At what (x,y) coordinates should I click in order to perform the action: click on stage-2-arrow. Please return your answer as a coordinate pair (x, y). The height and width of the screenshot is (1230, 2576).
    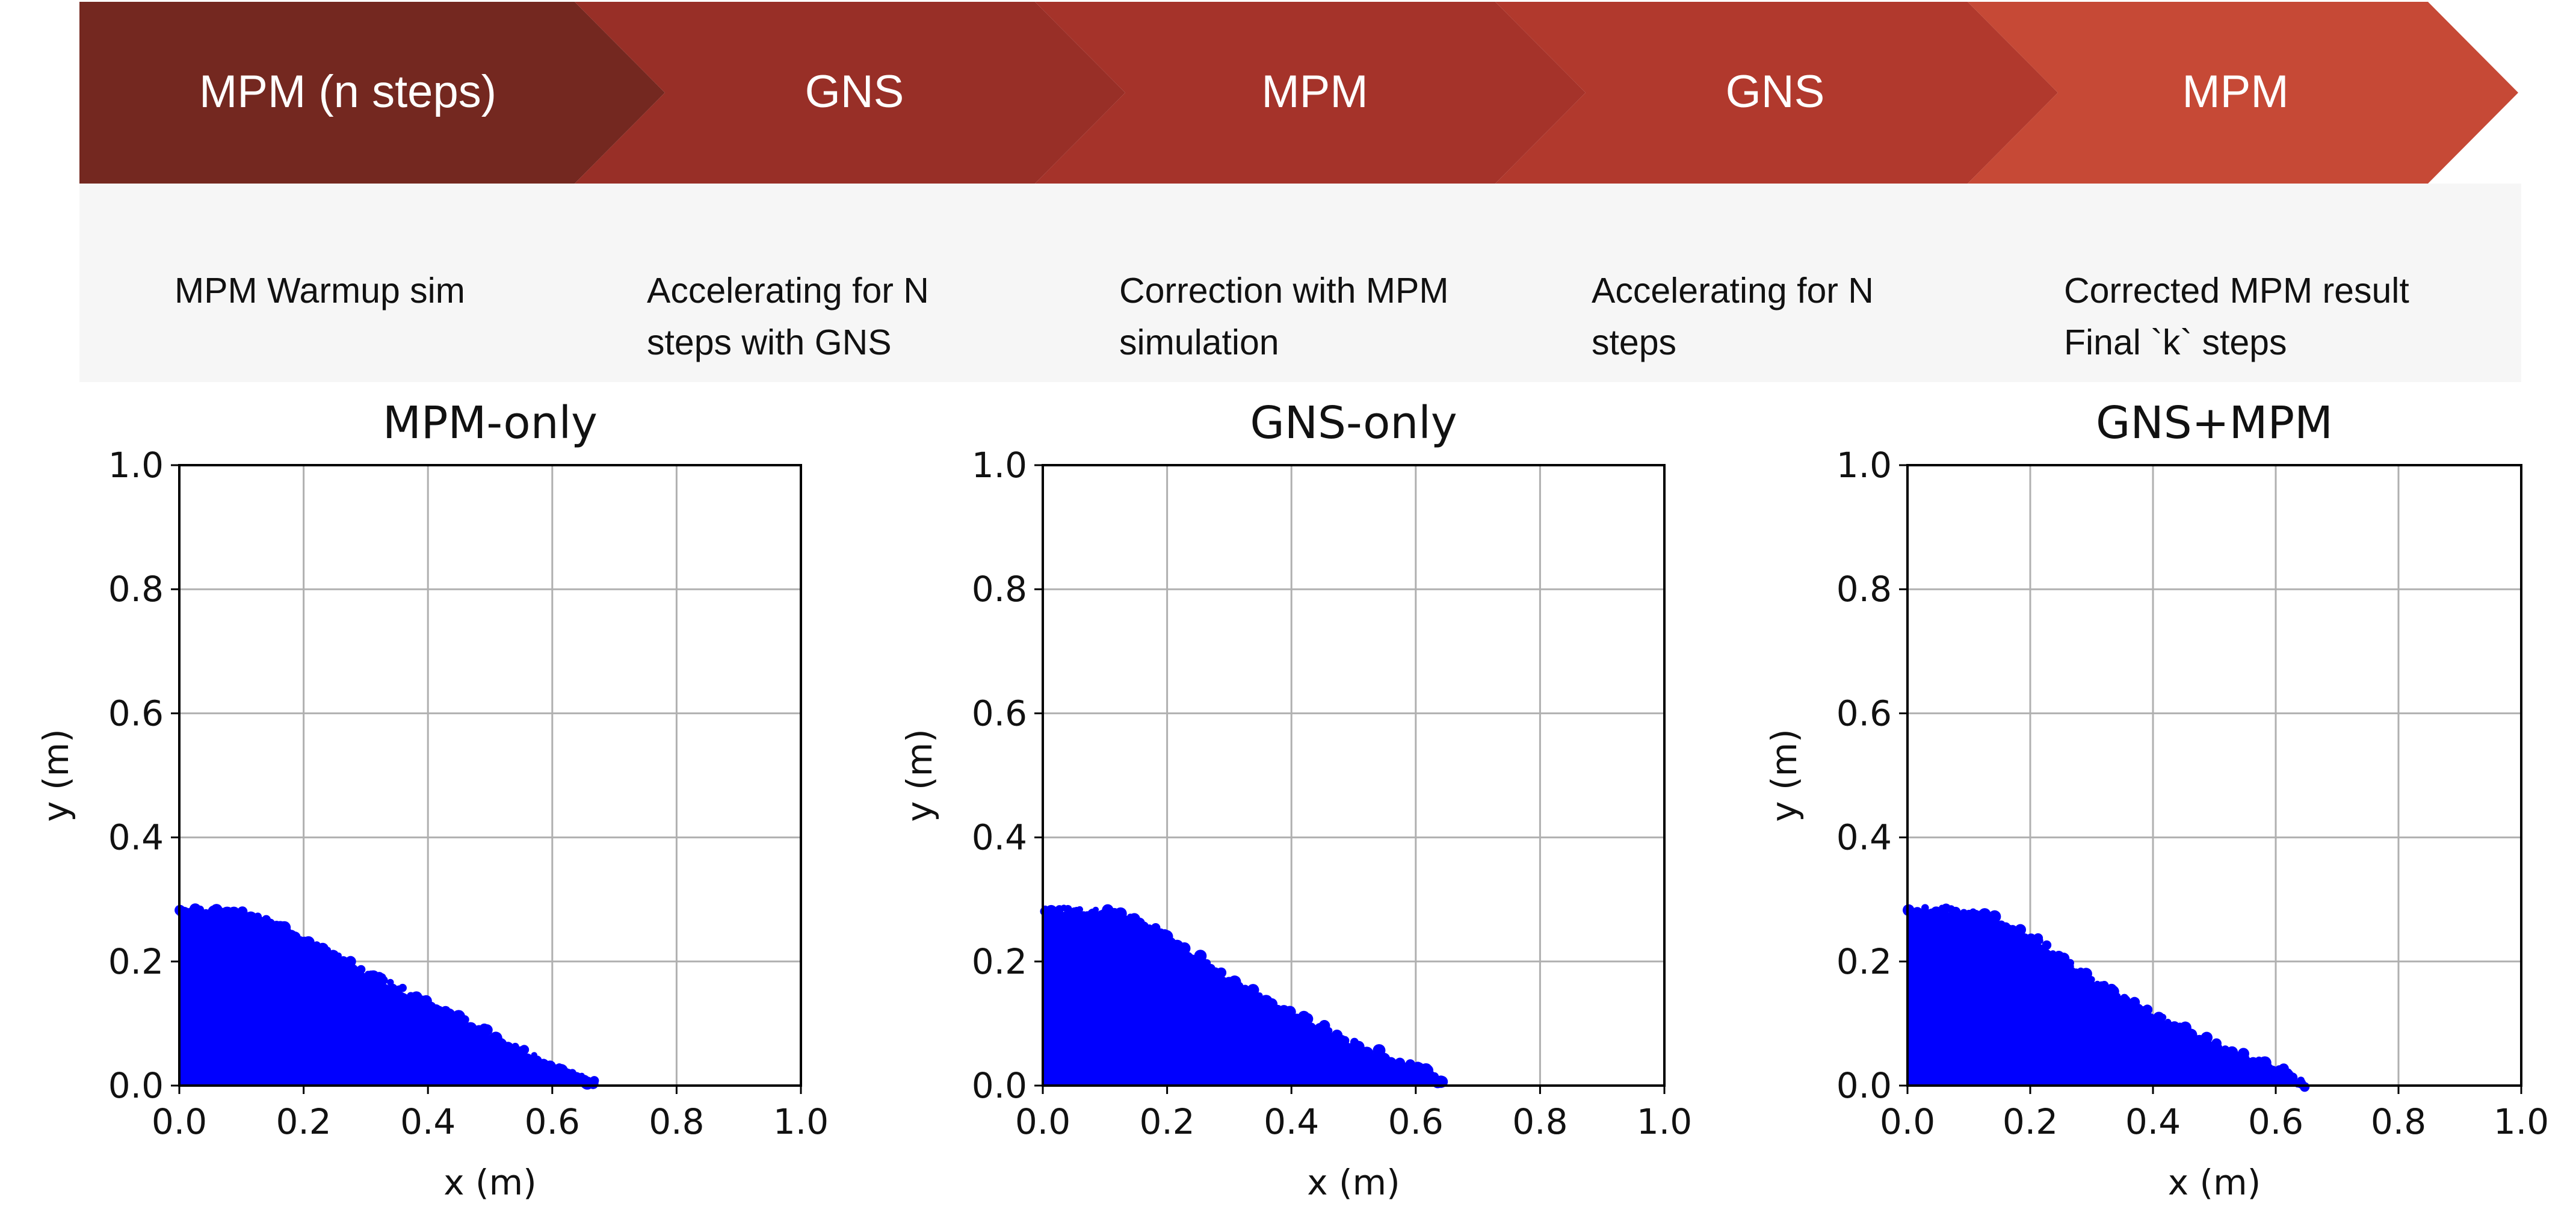
    Looking at the image, I should click on (850, 93).